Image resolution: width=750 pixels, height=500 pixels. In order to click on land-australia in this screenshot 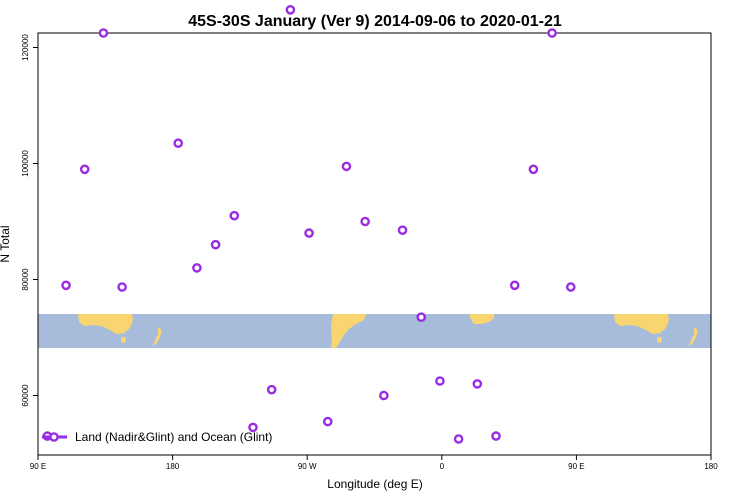, I will do `click(105, 324)`.